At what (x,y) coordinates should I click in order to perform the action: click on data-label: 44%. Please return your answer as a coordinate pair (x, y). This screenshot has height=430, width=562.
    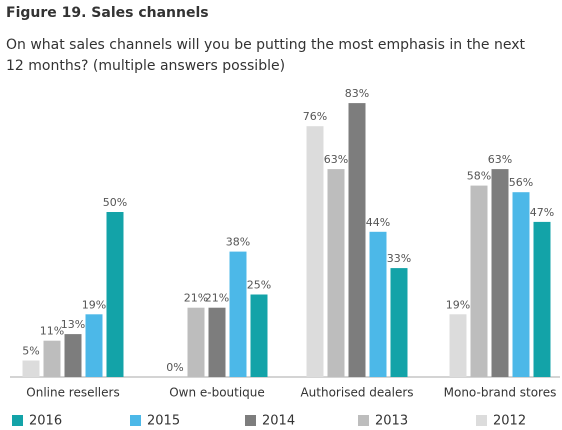
    Looking at the image, I should click on (378, 222).